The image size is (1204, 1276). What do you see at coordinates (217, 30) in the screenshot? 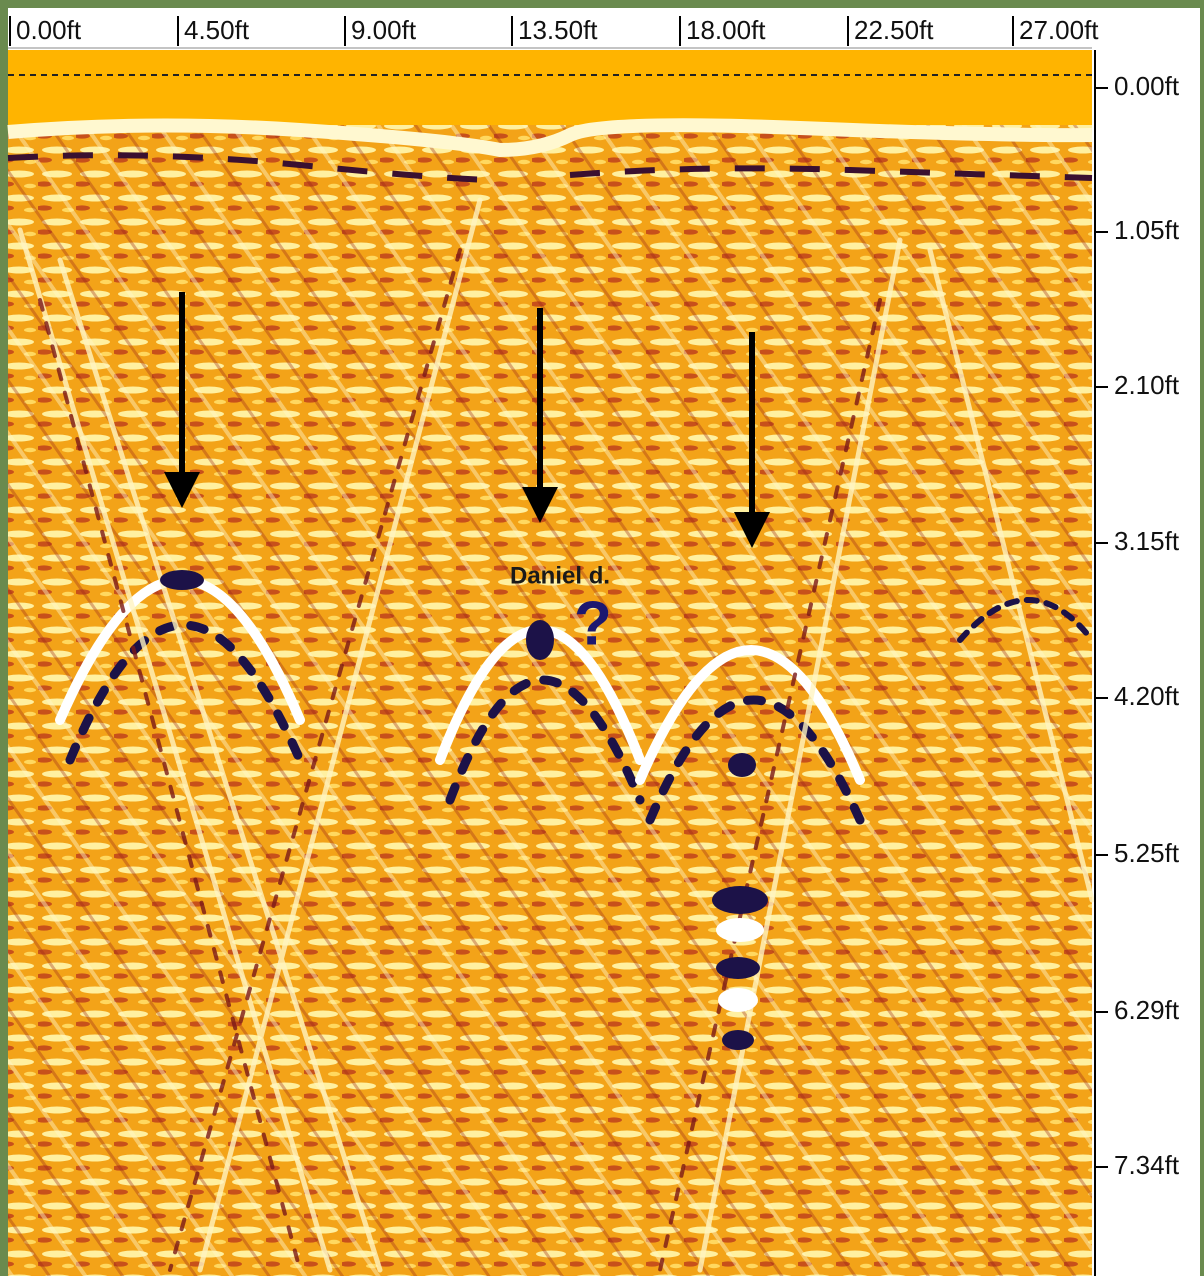
I see `distance-label: 4.50ft` at bounding box center [217, 30].